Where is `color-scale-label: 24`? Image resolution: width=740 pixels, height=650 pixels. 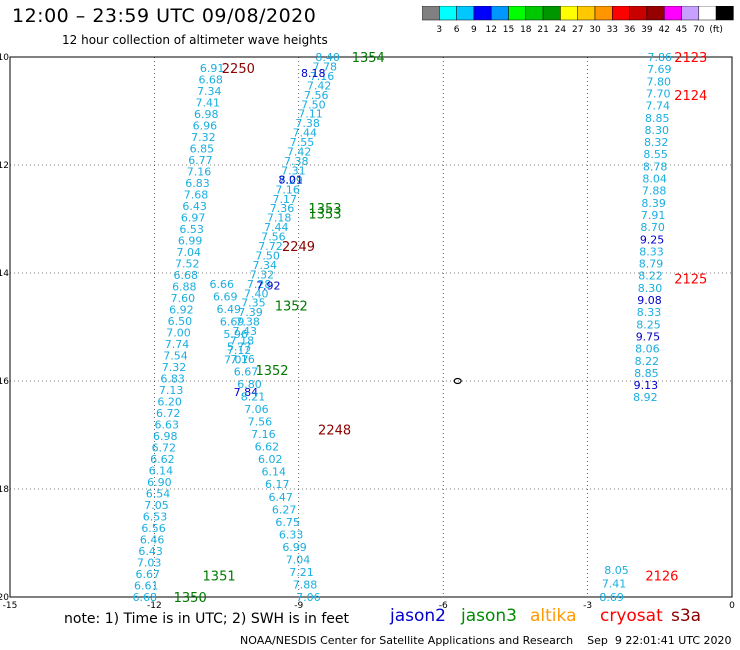
color-scale-label: 24 is located at coordinates (561, 30).